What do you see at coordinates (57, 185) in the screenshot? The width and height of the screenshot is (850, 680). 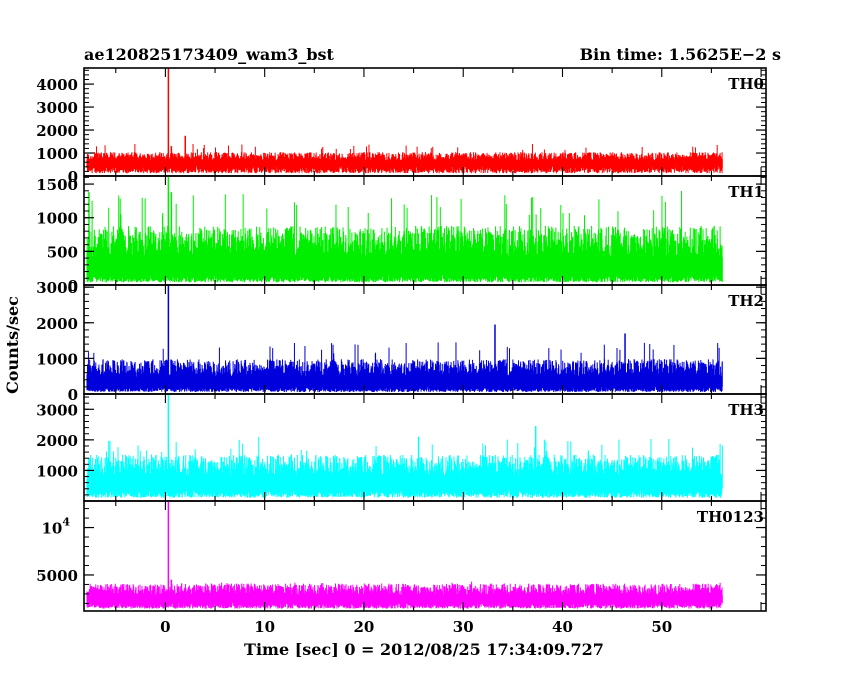 I see `y-tick-label-th1-3: 1500` at bounding box center [57, 185].